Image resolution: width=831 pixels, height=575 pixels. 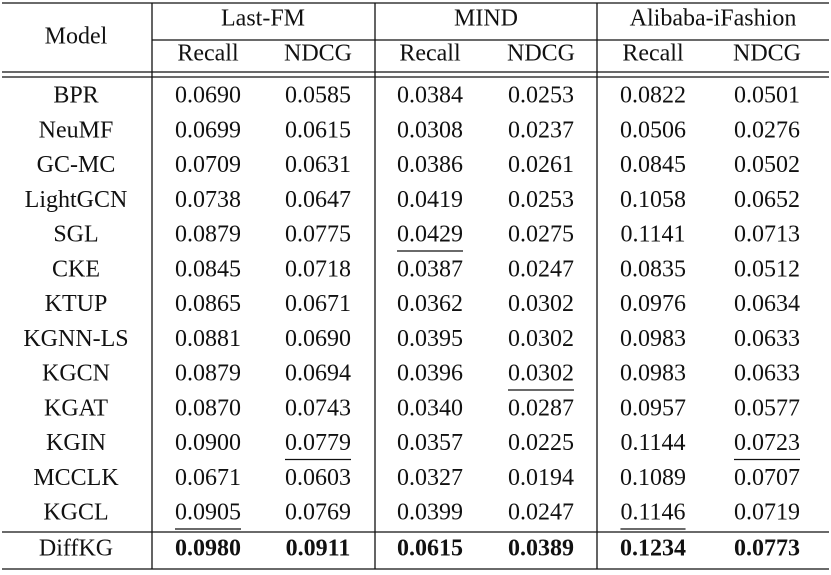 What do you see at coordinates (486, 19) in the screenshot?
I see `group-header: MIND` at bounding box center [486, 19].